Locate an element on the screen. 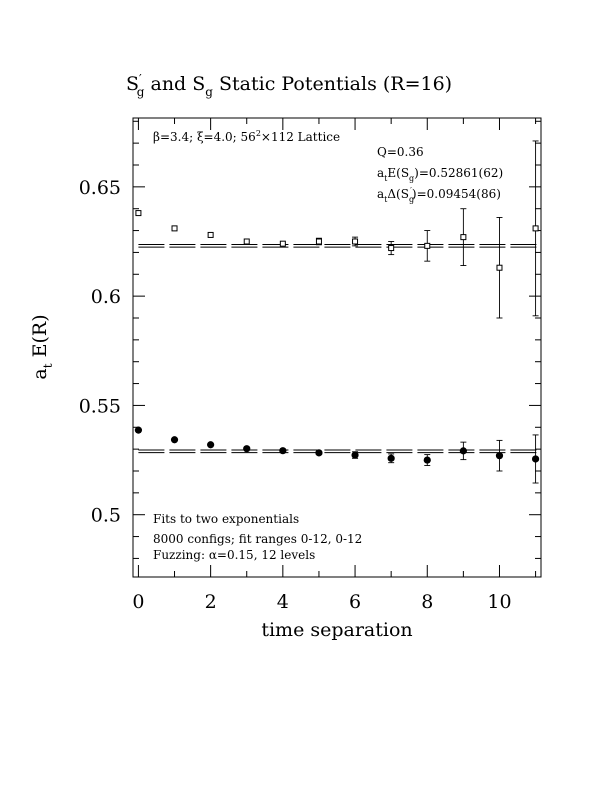  fits-annotation: Fits to two exponentials is located at coordinates (226, 519).